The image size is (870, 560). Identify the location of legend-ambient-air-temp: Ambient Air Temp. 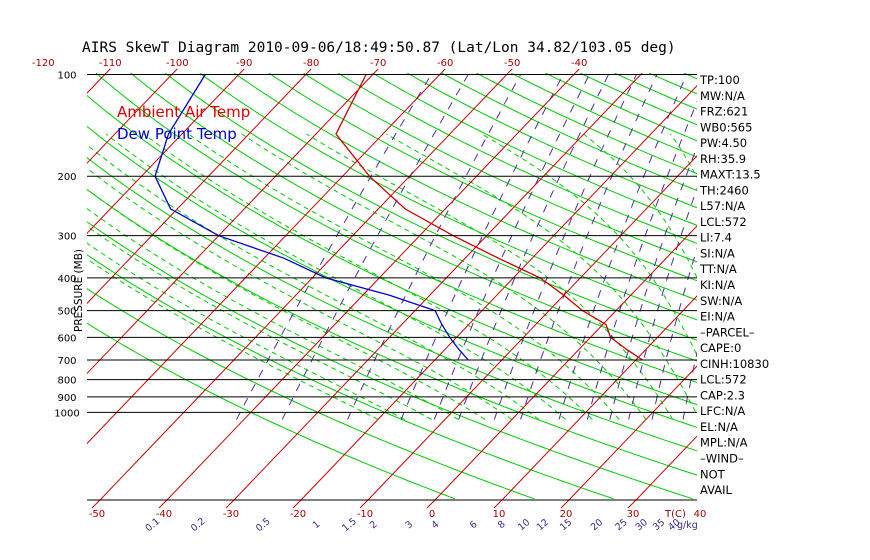
(183, 112).